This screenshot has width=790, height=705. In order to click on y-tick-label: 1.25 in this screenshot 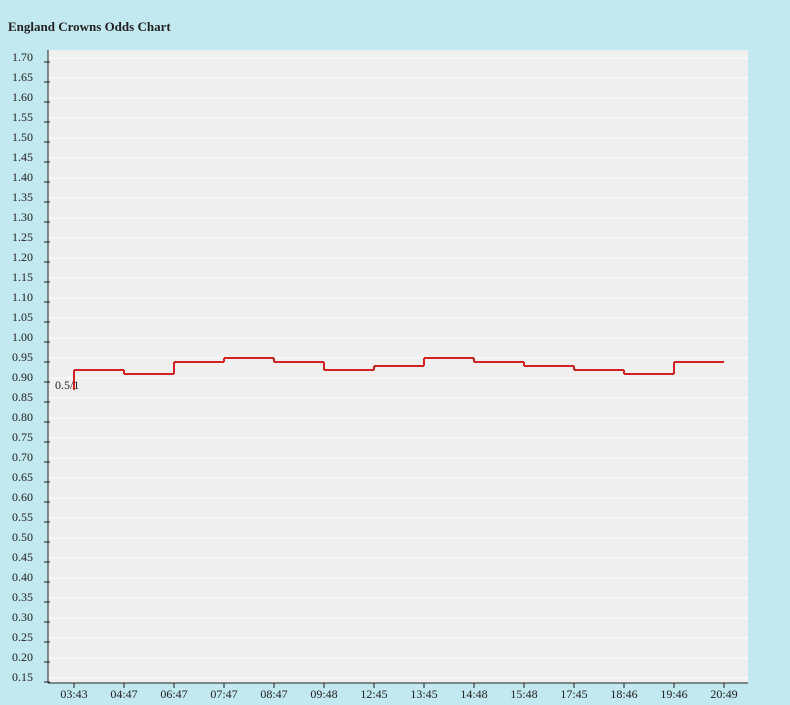, I will do `click(22, 237)`.